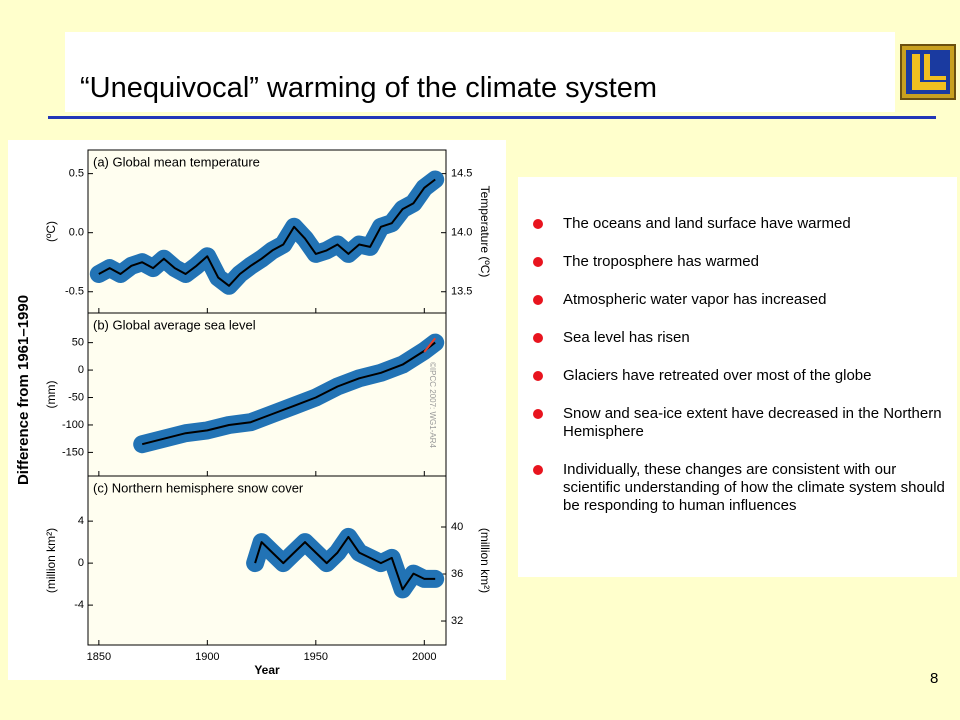  Describe the element at coordinates (267, 670) in the screenshot. I see `x-label: Year` at that location.